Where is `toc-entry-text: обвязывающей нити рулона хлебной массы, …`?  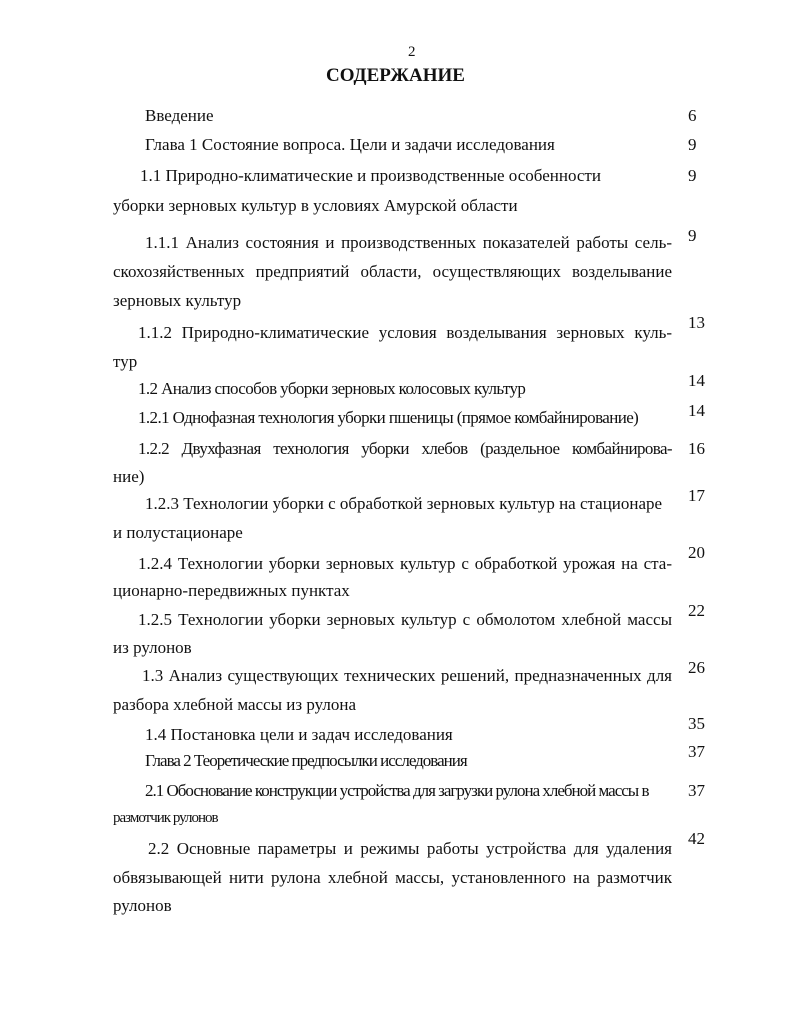
toc-entry-text: обвязывающей нити рулона хлебной массы, … is located at coordinates (392, 877).